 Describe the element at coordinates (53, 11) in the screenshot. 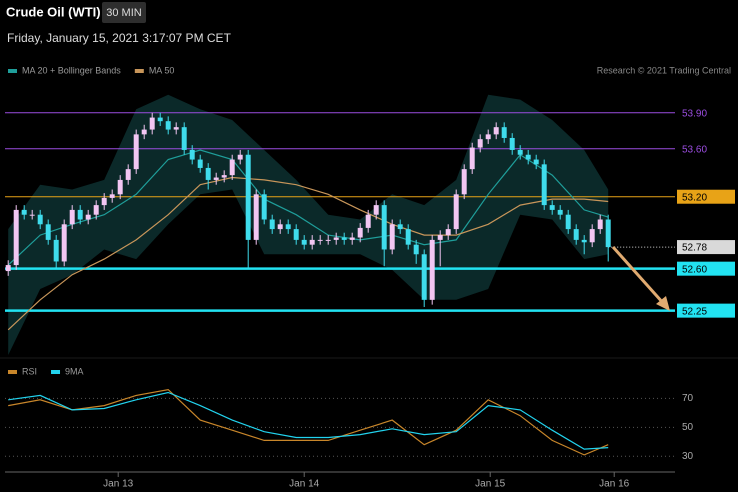

I see `chart-title: Crude Oil (WTI)` at that location.